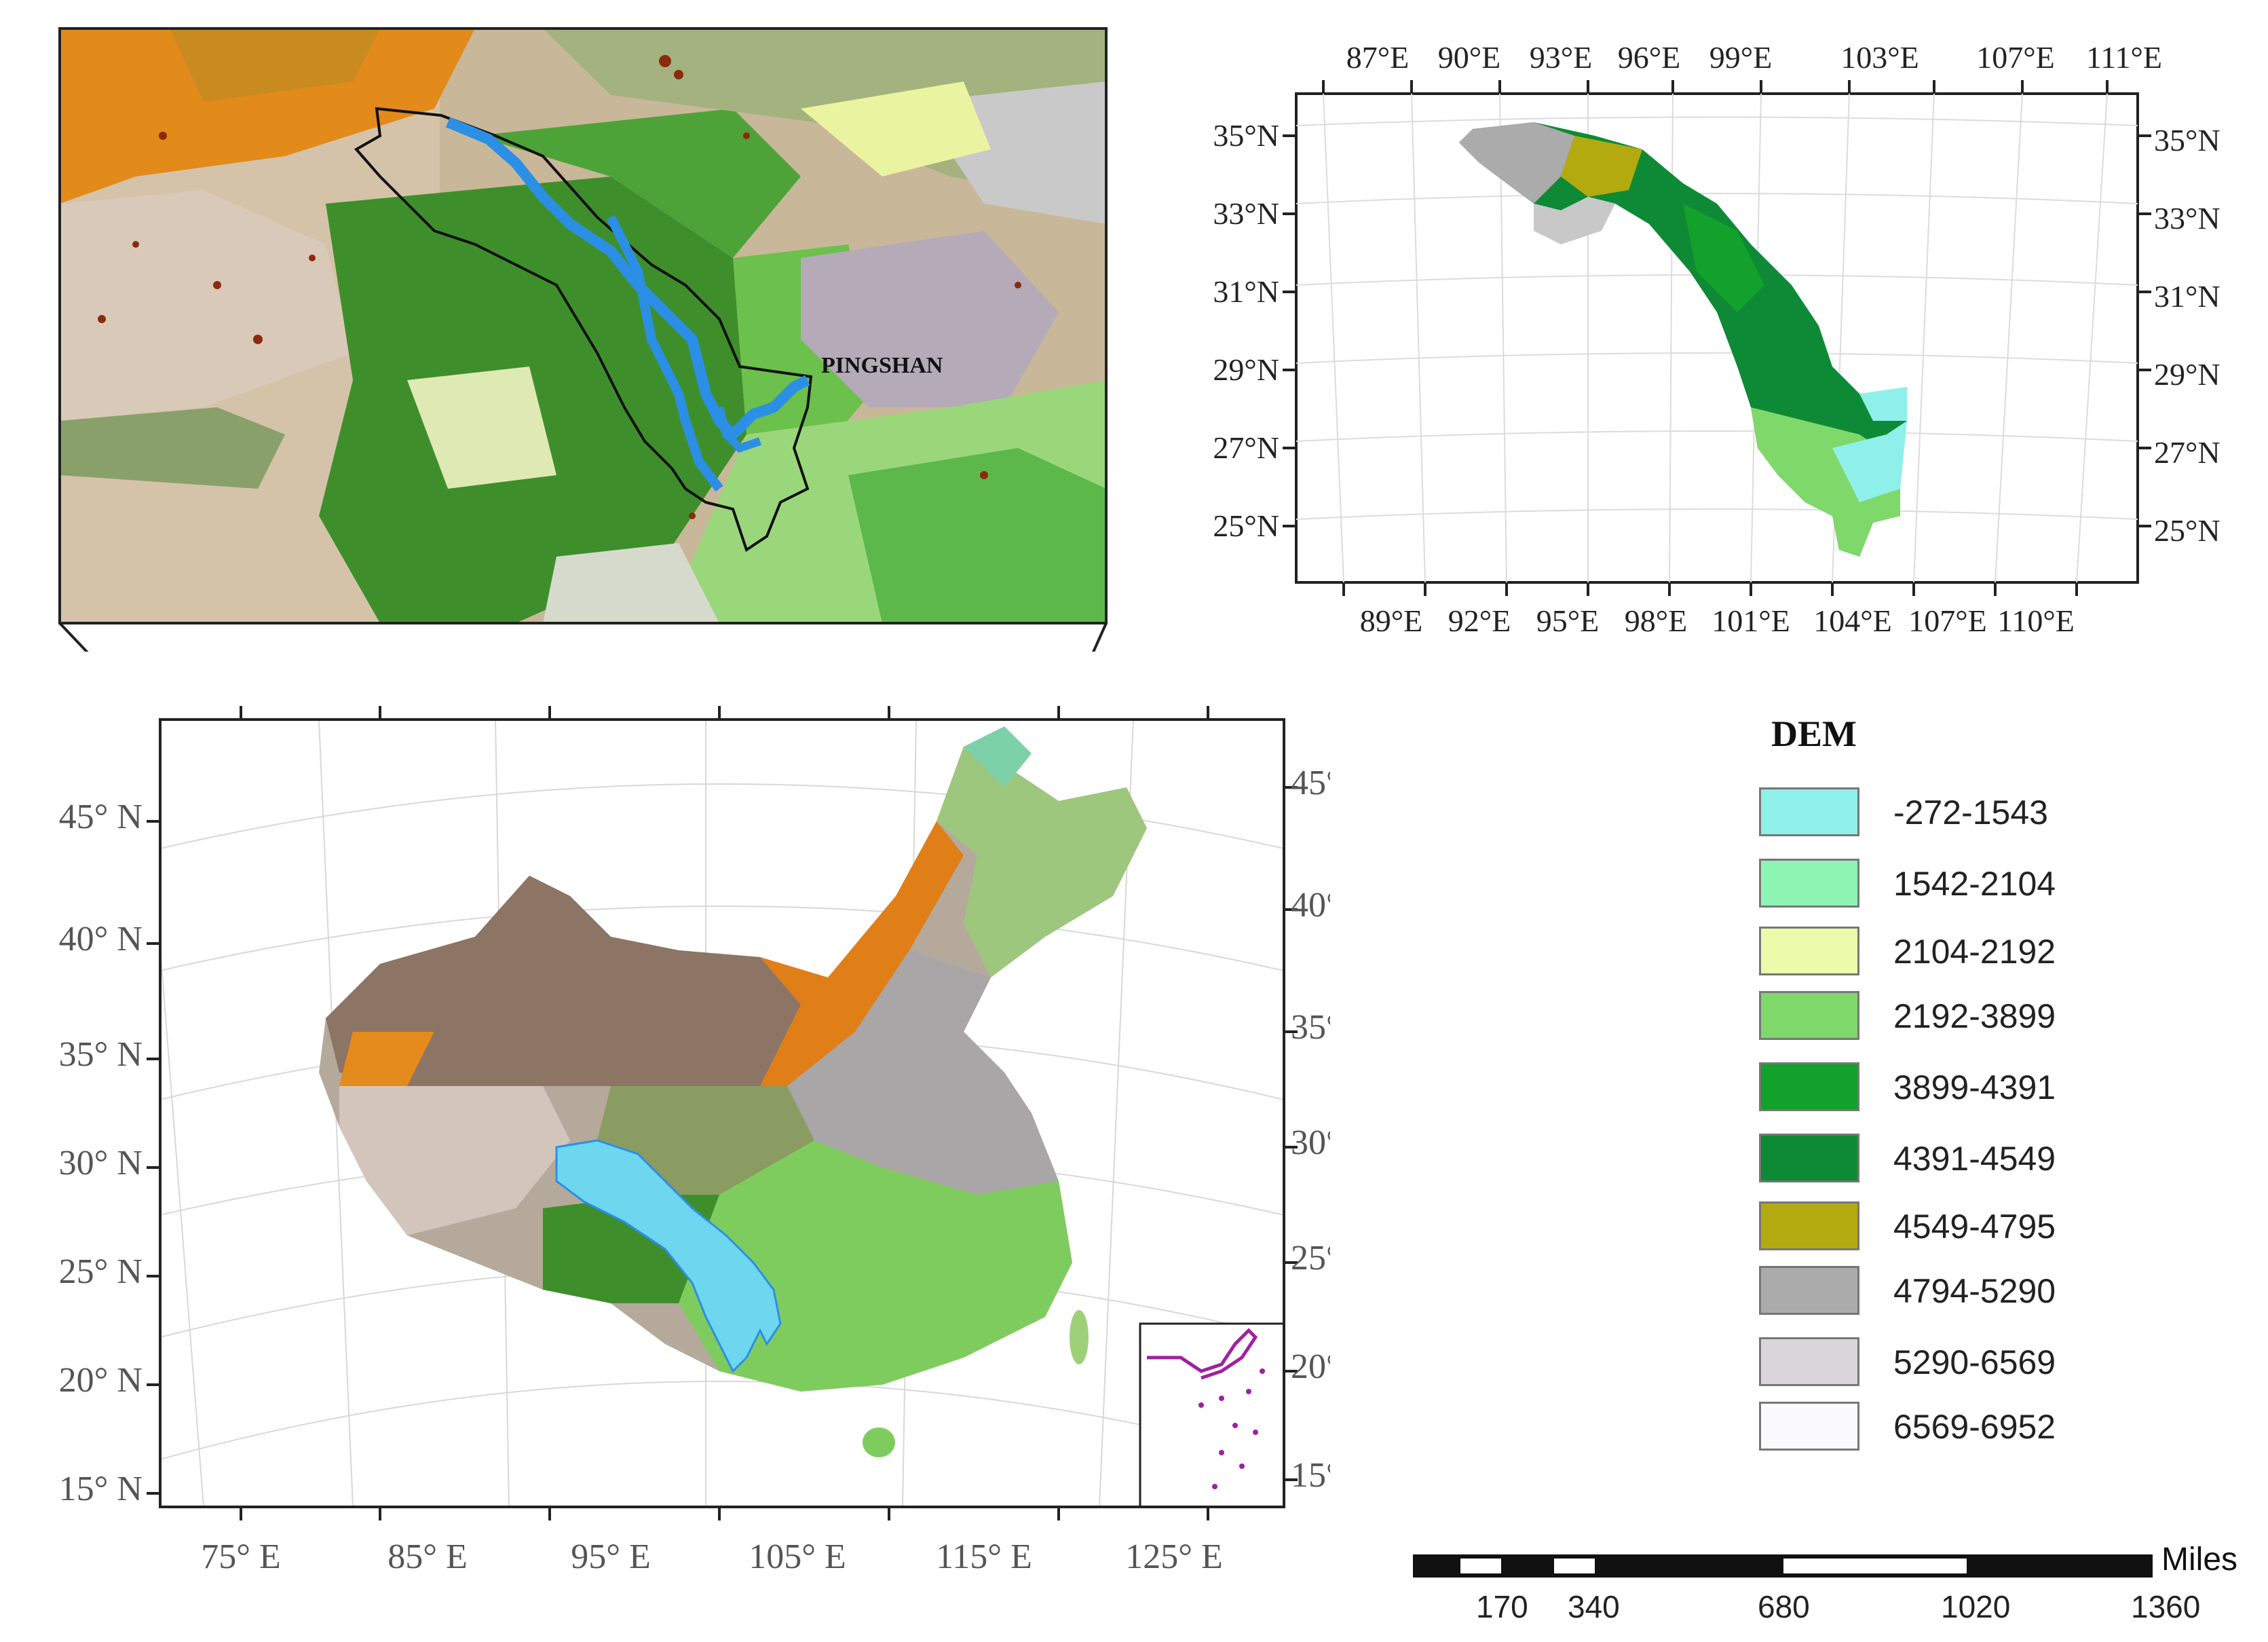 The width and height of the screenshot is (2268, 1642). Describe the element at coordinates (1246, 369) in the screenshot. I see `lat-label-left: 29°N` at that location.